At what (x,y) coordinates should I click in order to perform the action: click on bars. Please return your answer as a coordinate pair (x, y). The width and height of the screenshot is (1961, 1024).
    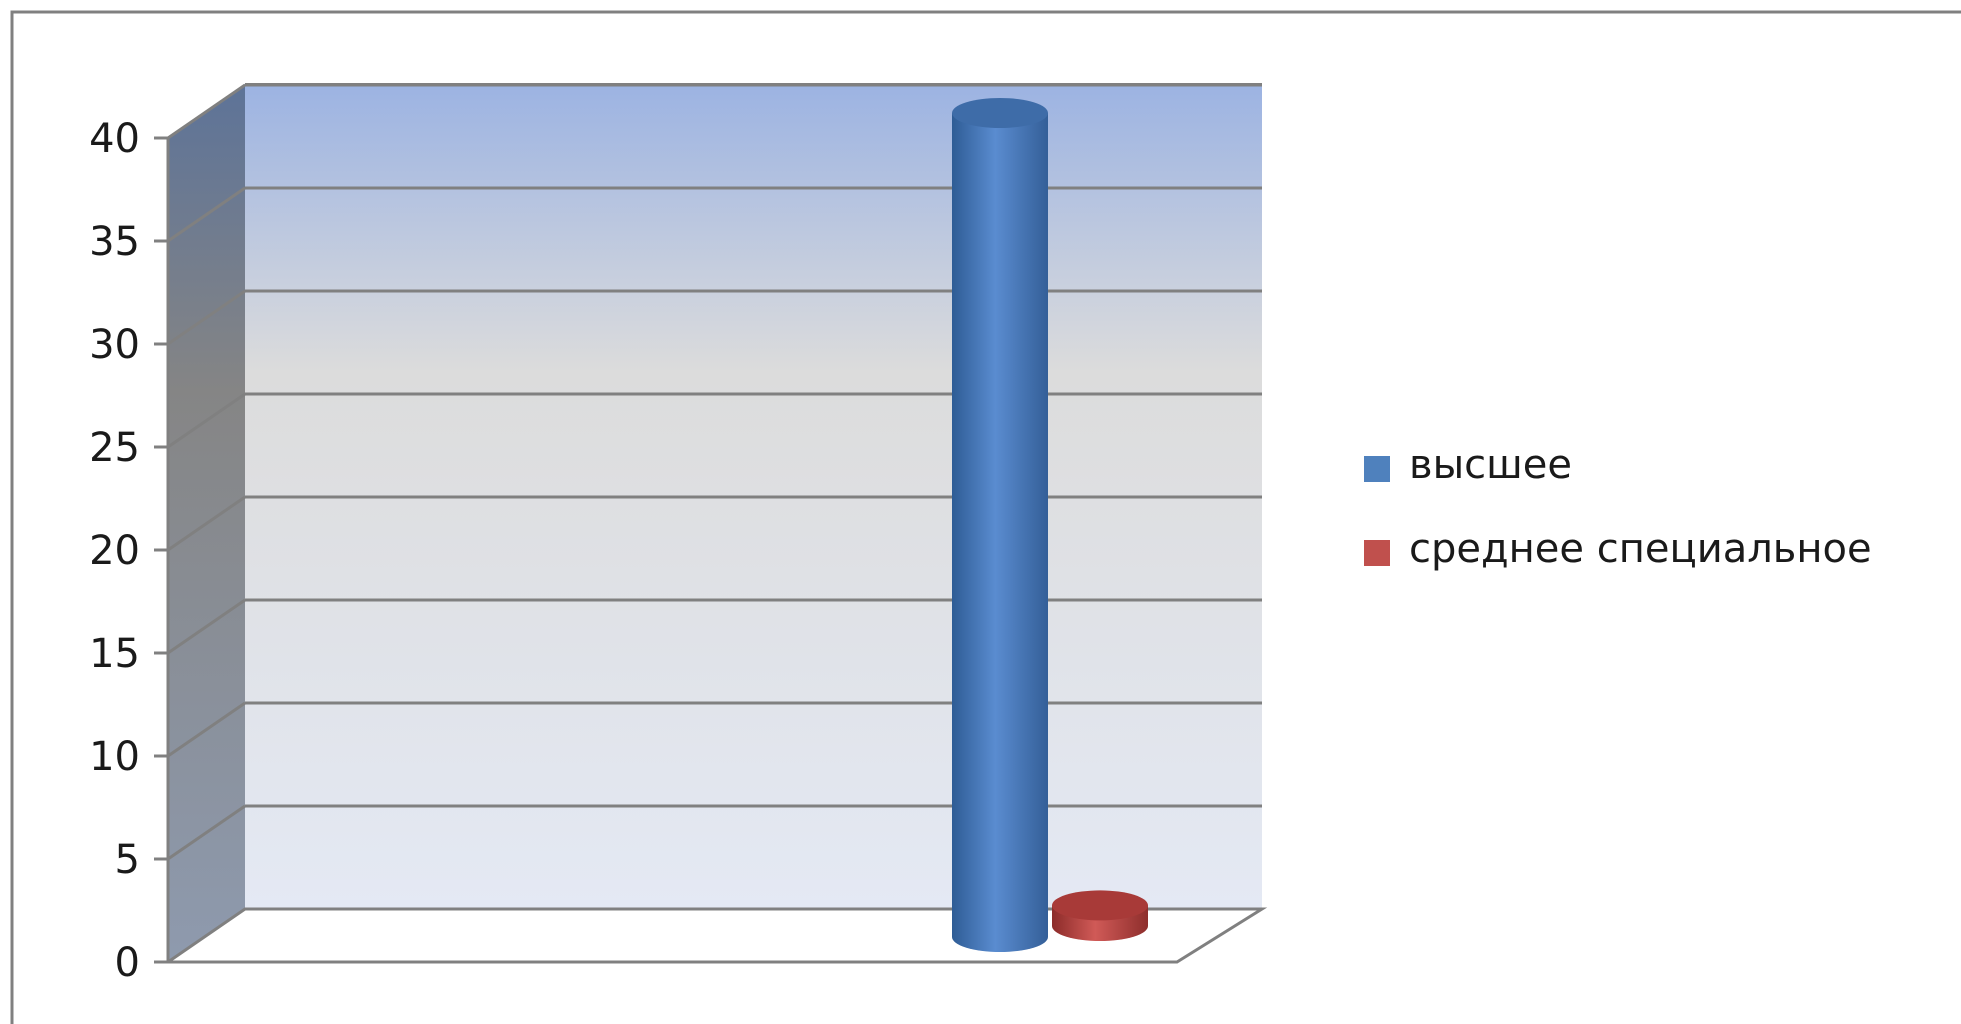
    Looking at the image, I should click on (1050, 525).